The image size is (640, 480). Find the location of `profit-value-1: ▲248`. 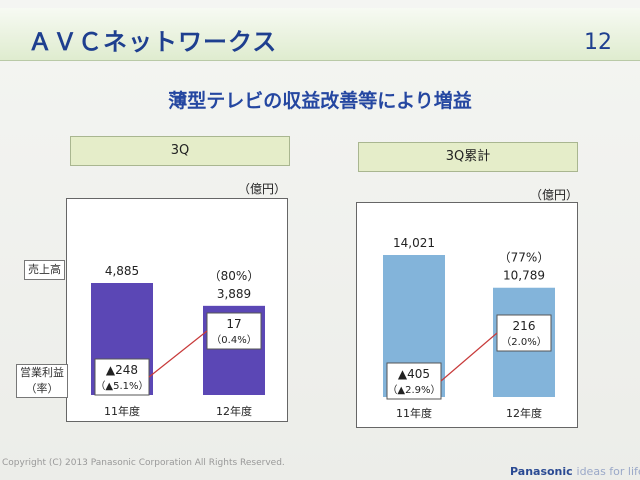

profit-value-1: ▲248 is located at coordinates (122, 370).